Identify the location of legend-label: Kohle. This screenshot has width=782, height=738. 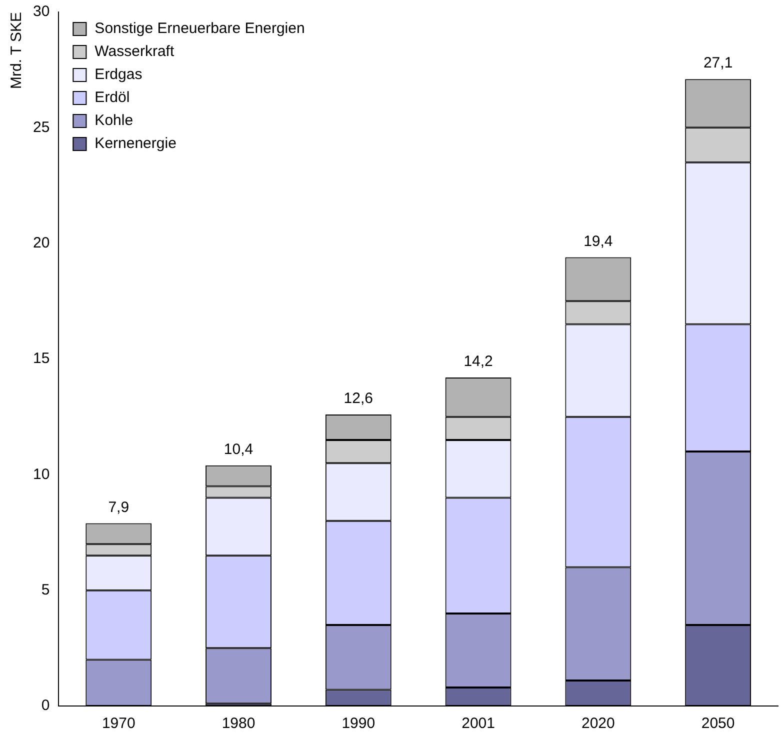
(114, 121).